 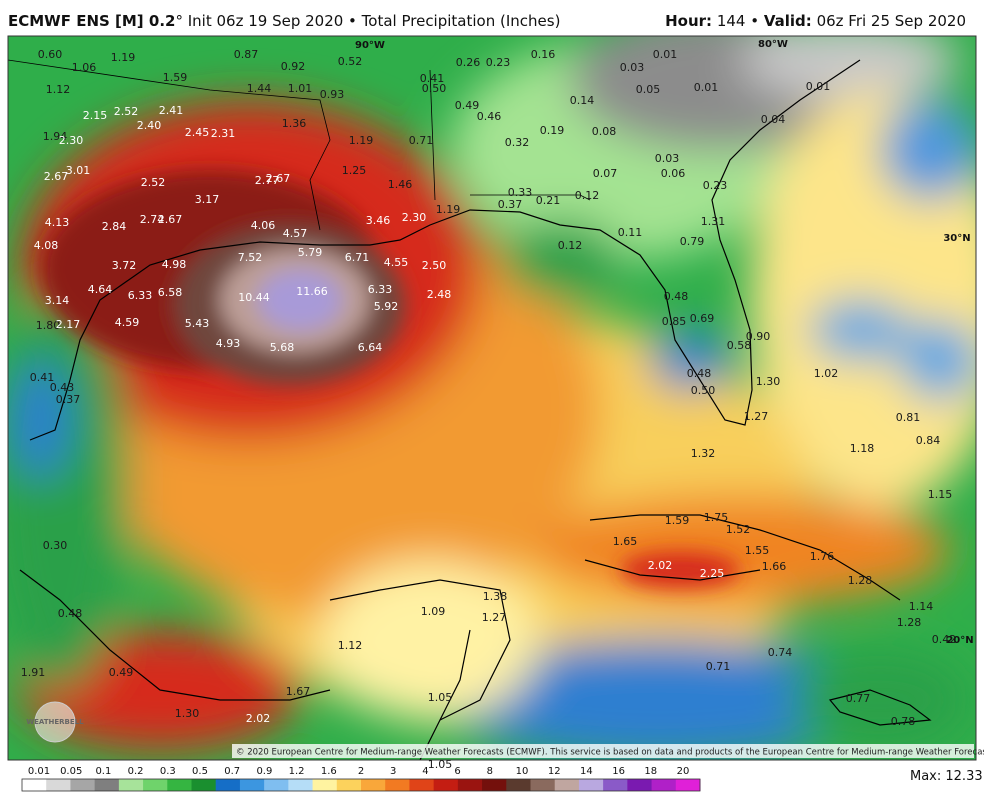 What do you see at coordinates (228, 343) in the screenshot?
I see `precip-label: 4.93` at bounding box center [228, 343].